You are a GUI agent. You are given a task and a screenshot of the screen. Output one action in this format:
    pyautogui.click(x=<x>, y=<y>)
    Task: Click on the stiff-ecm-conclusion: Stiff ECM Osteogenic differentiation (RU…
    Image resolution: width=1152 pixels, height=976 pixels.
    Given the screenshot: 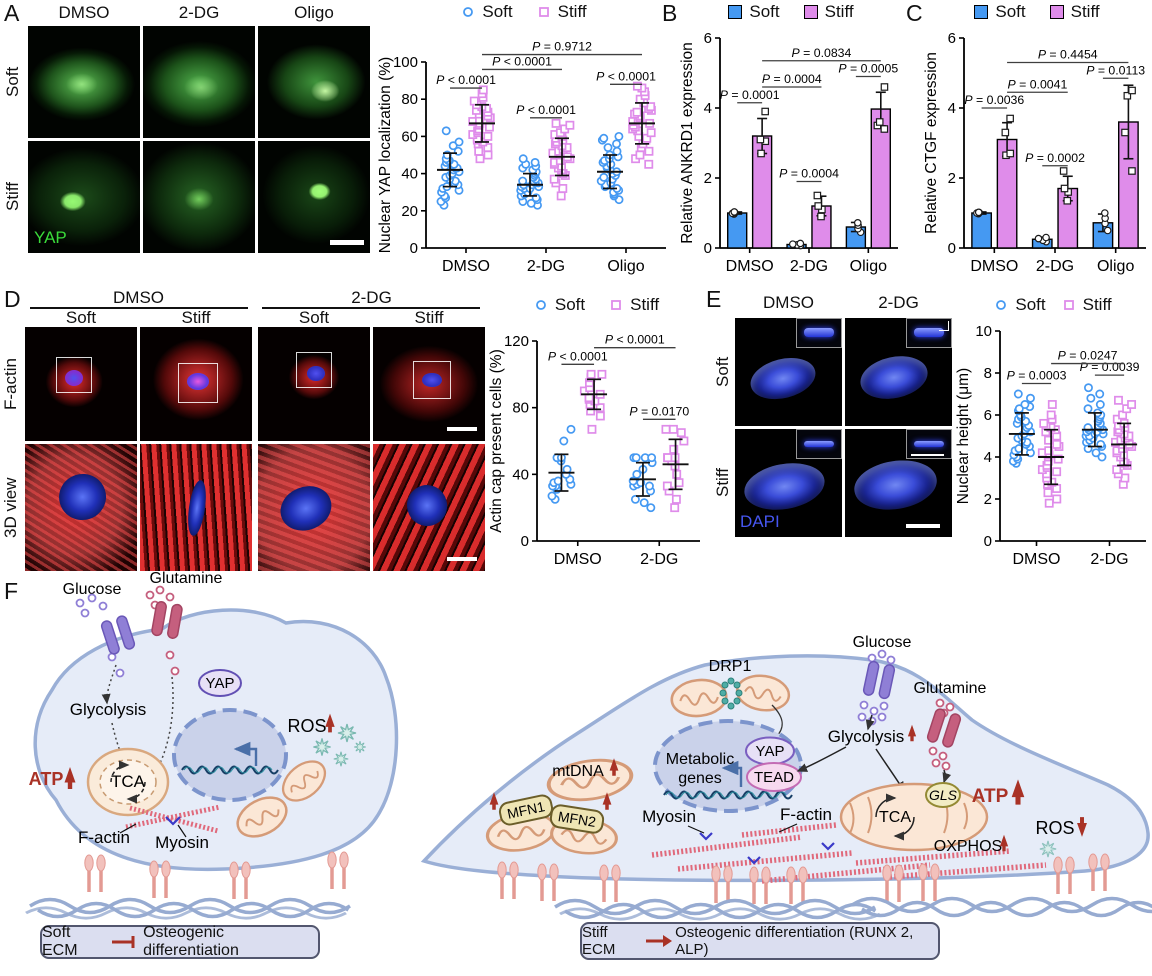 What is the action you would take?
    pyautogui.click(x=760, y=941)
    